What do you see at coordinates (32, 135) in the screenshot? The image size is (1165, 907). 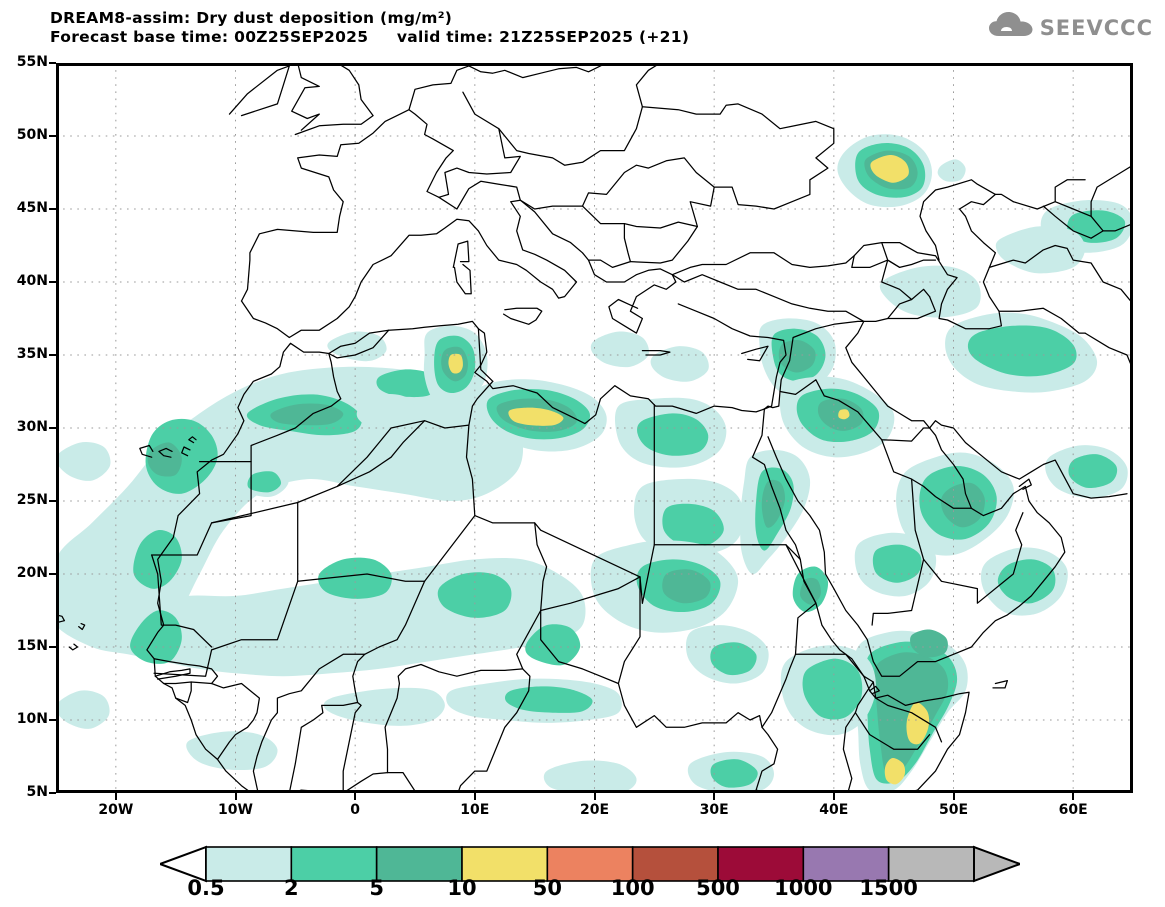 I see `y-axis-label: 50N` at bounding box center [32, 135].